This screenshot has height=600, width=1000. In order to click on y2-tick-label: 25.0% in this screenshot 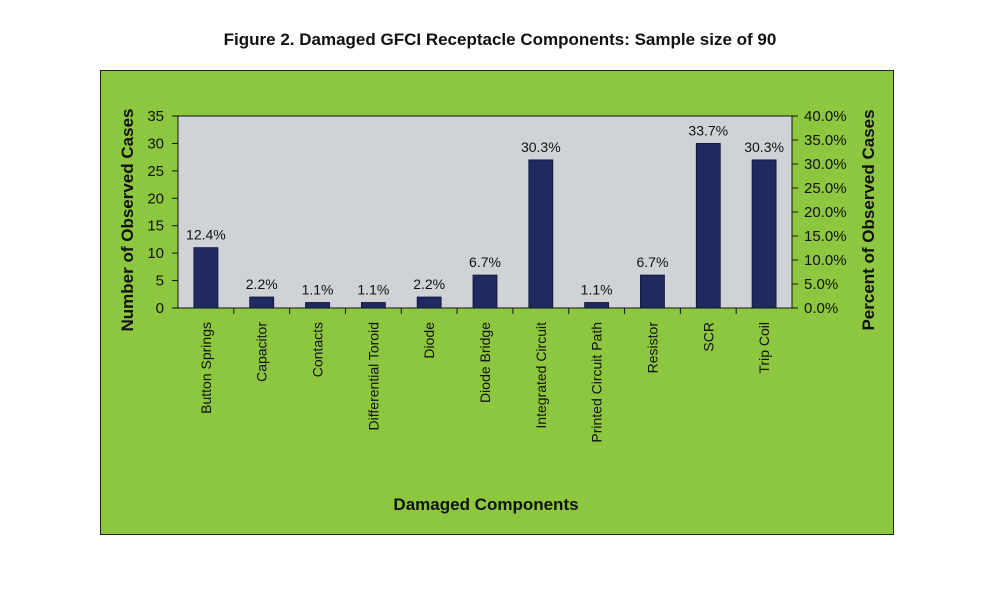, I will do `click(825, 188)`.